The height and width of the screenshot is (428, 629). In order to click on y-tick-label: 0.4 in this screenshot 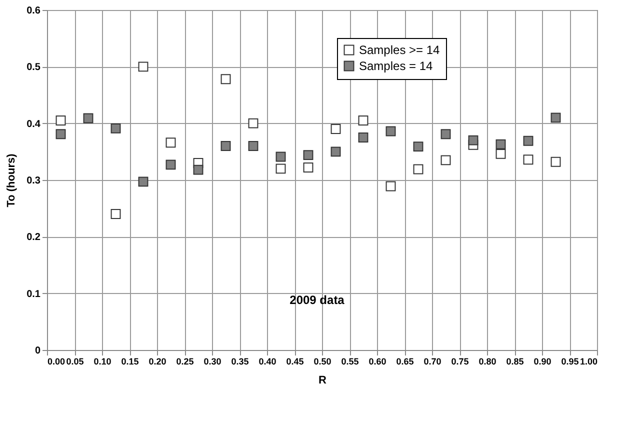, I will do `click(33, 124)`.